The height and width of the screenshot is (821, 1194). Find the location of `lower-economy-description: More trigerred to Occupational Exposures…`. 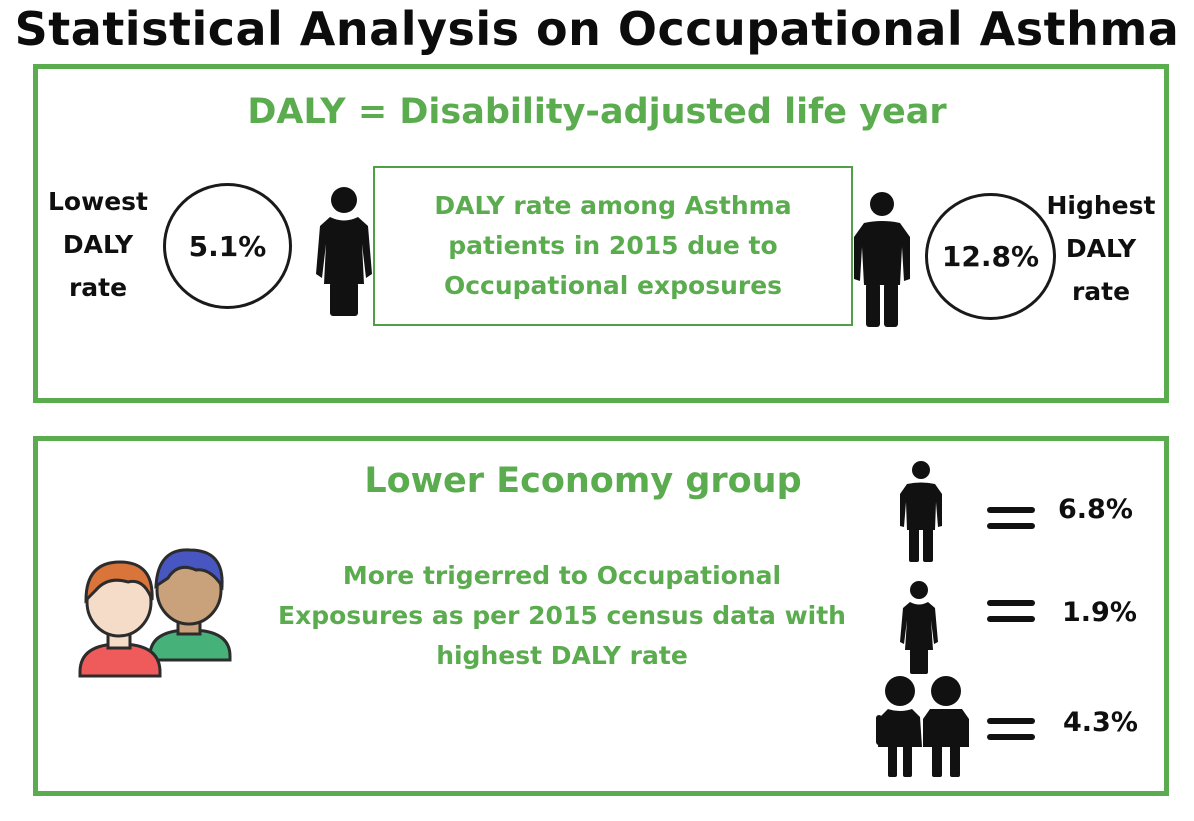

lower-economy-description: More trigerred to Occupational Exposures… is located at coordinates (562, 616).